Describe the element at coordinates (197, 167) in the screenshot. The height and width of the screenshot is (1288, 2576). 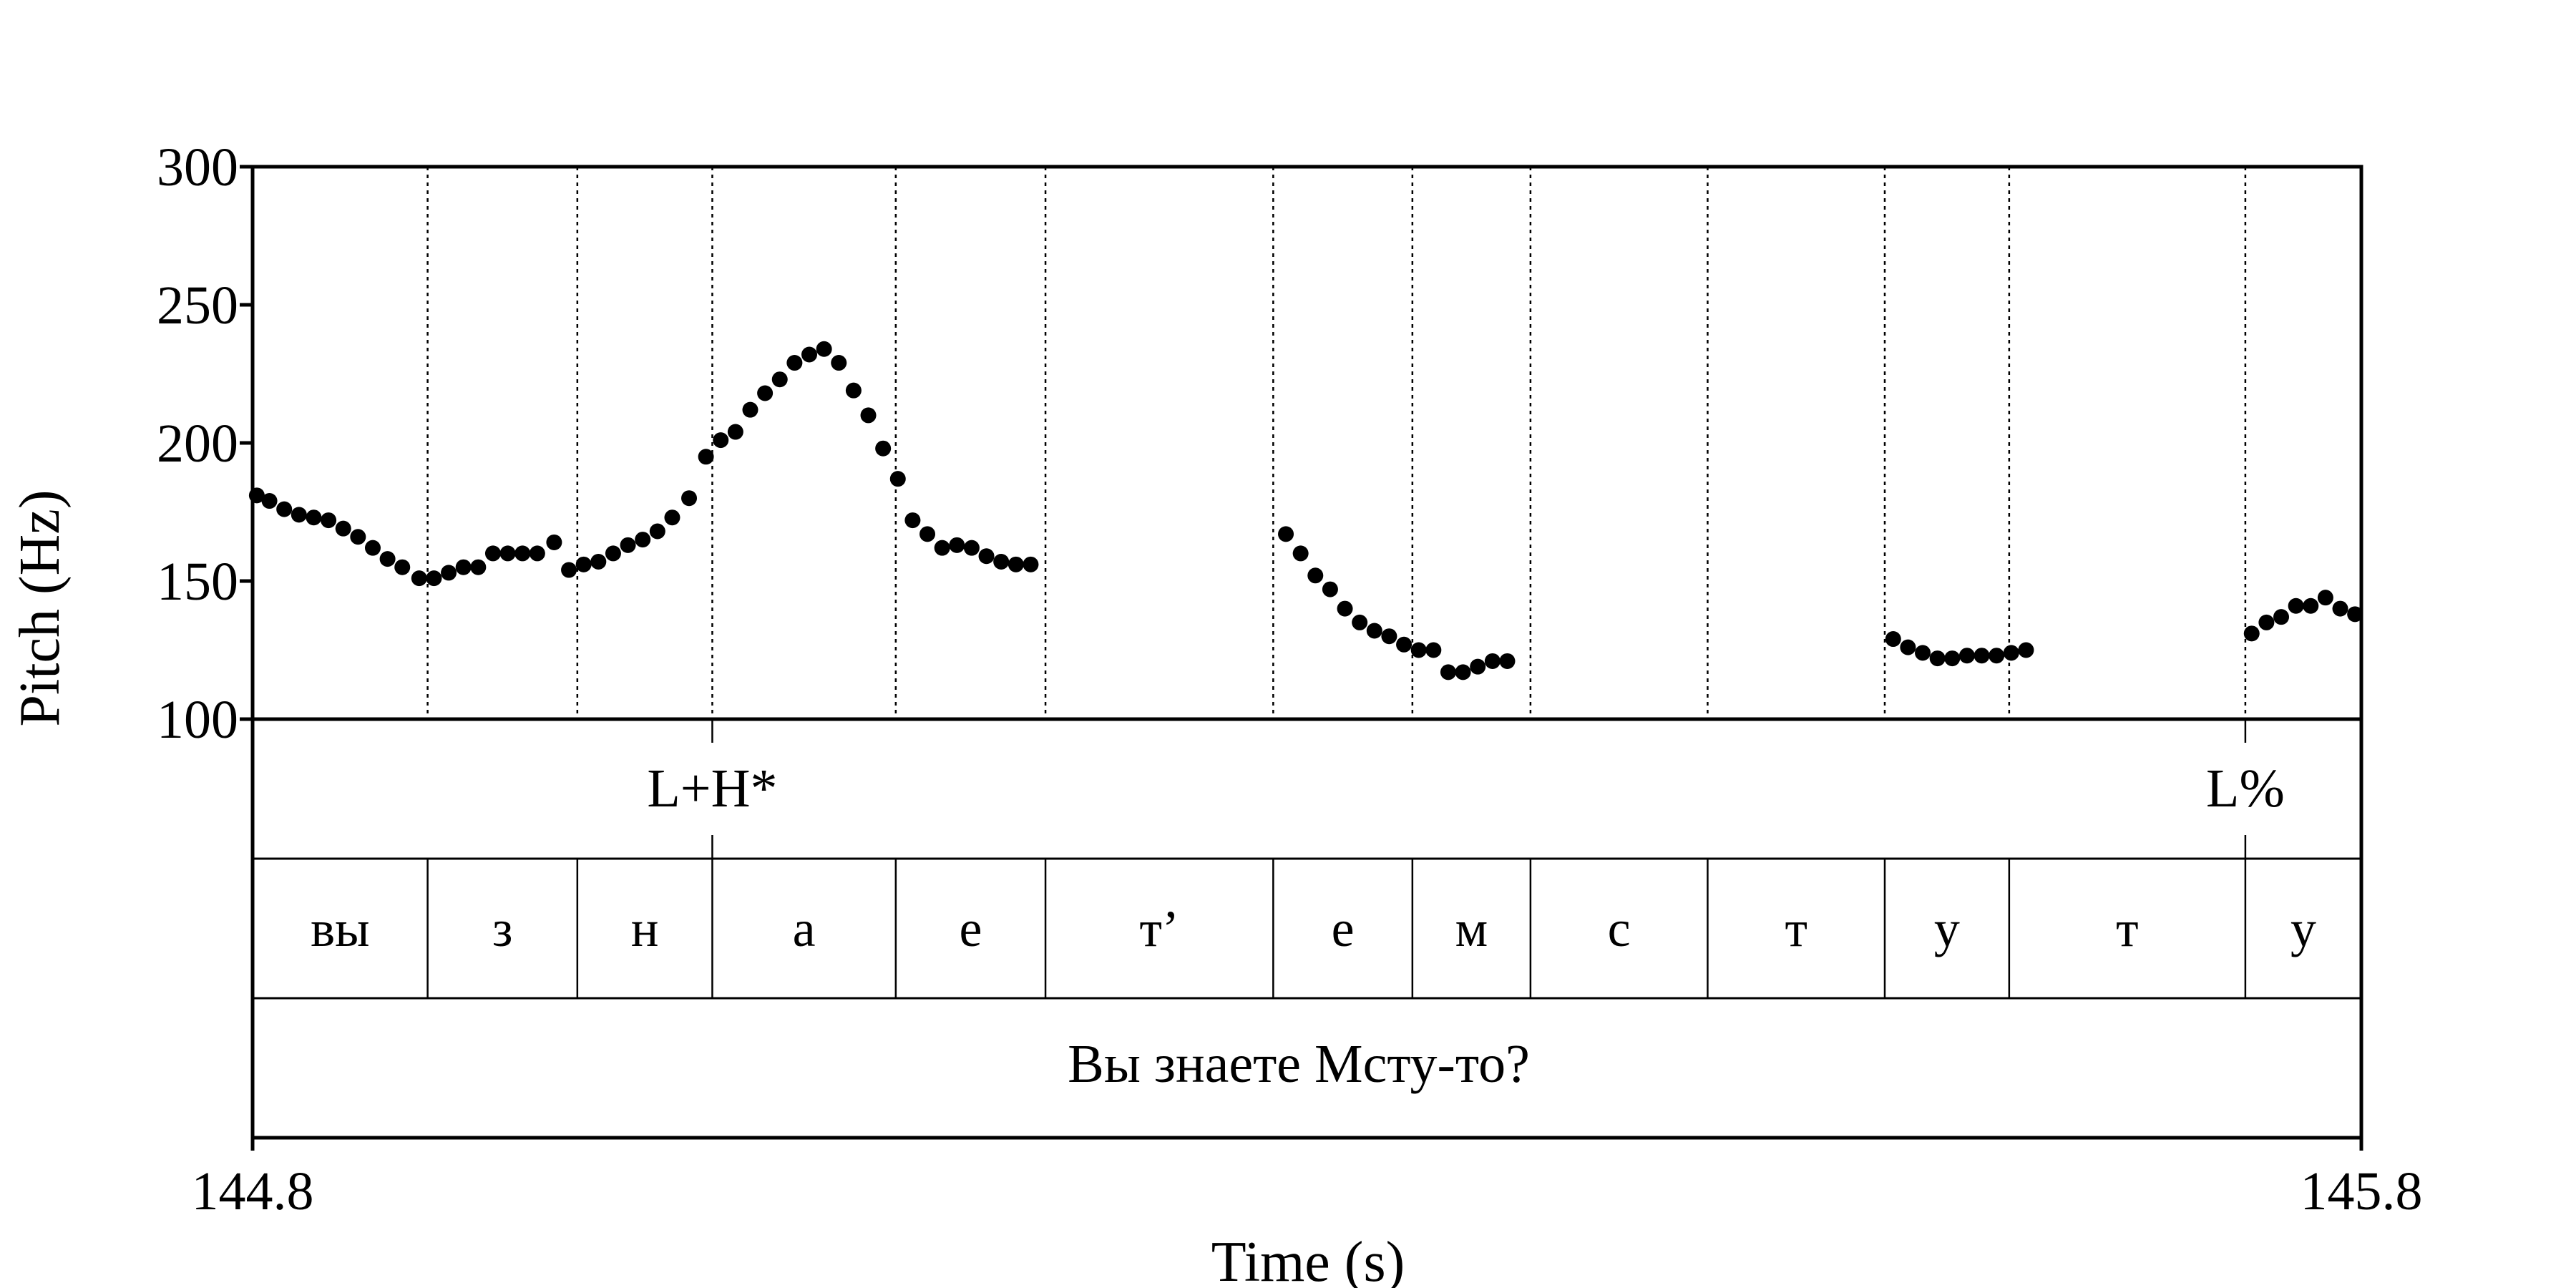
I see `y-tick-label: 300` at that location.